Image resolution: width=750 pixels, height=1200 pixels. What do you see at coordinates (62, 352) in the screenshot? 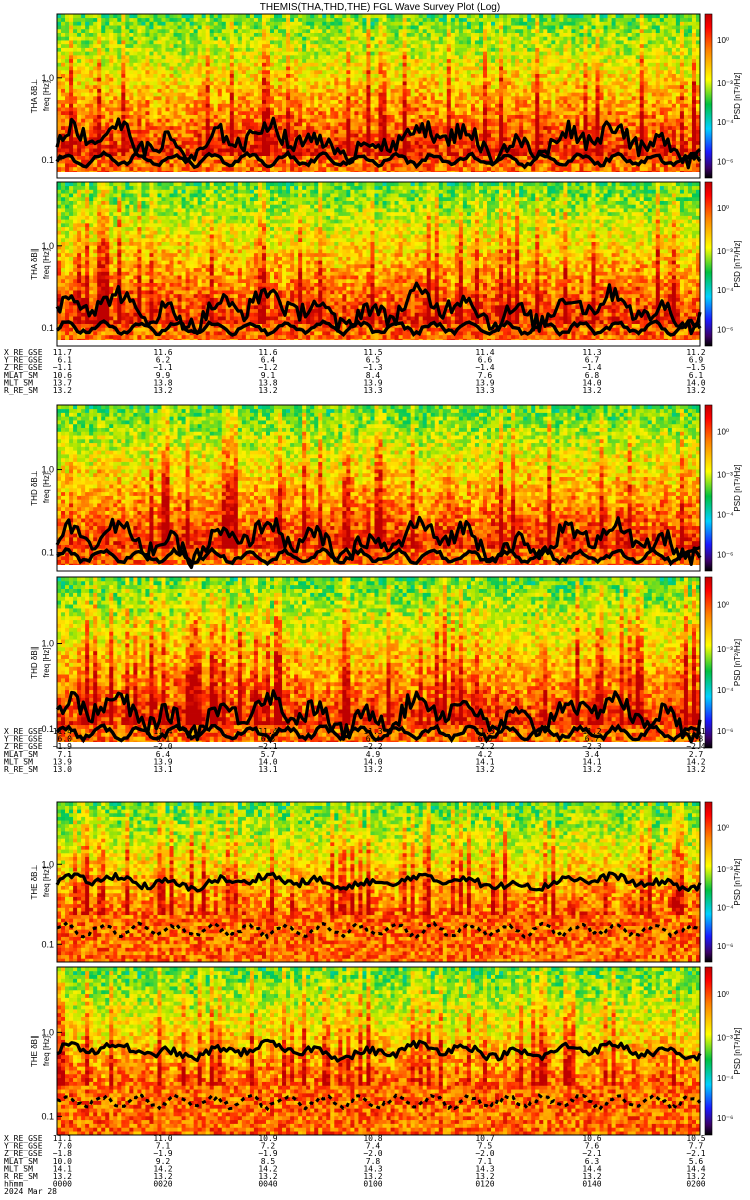
I see `ephemeris-value: 11.7` at bounding box center [62, 352].